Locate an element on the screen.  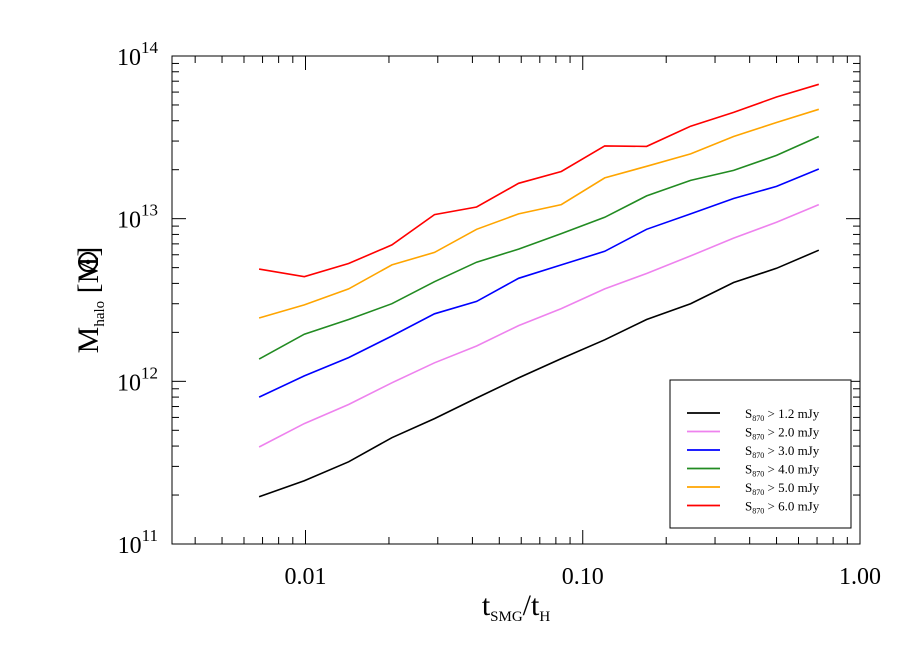
y-tick-label: 1011 is located at coordinates (138, 542).